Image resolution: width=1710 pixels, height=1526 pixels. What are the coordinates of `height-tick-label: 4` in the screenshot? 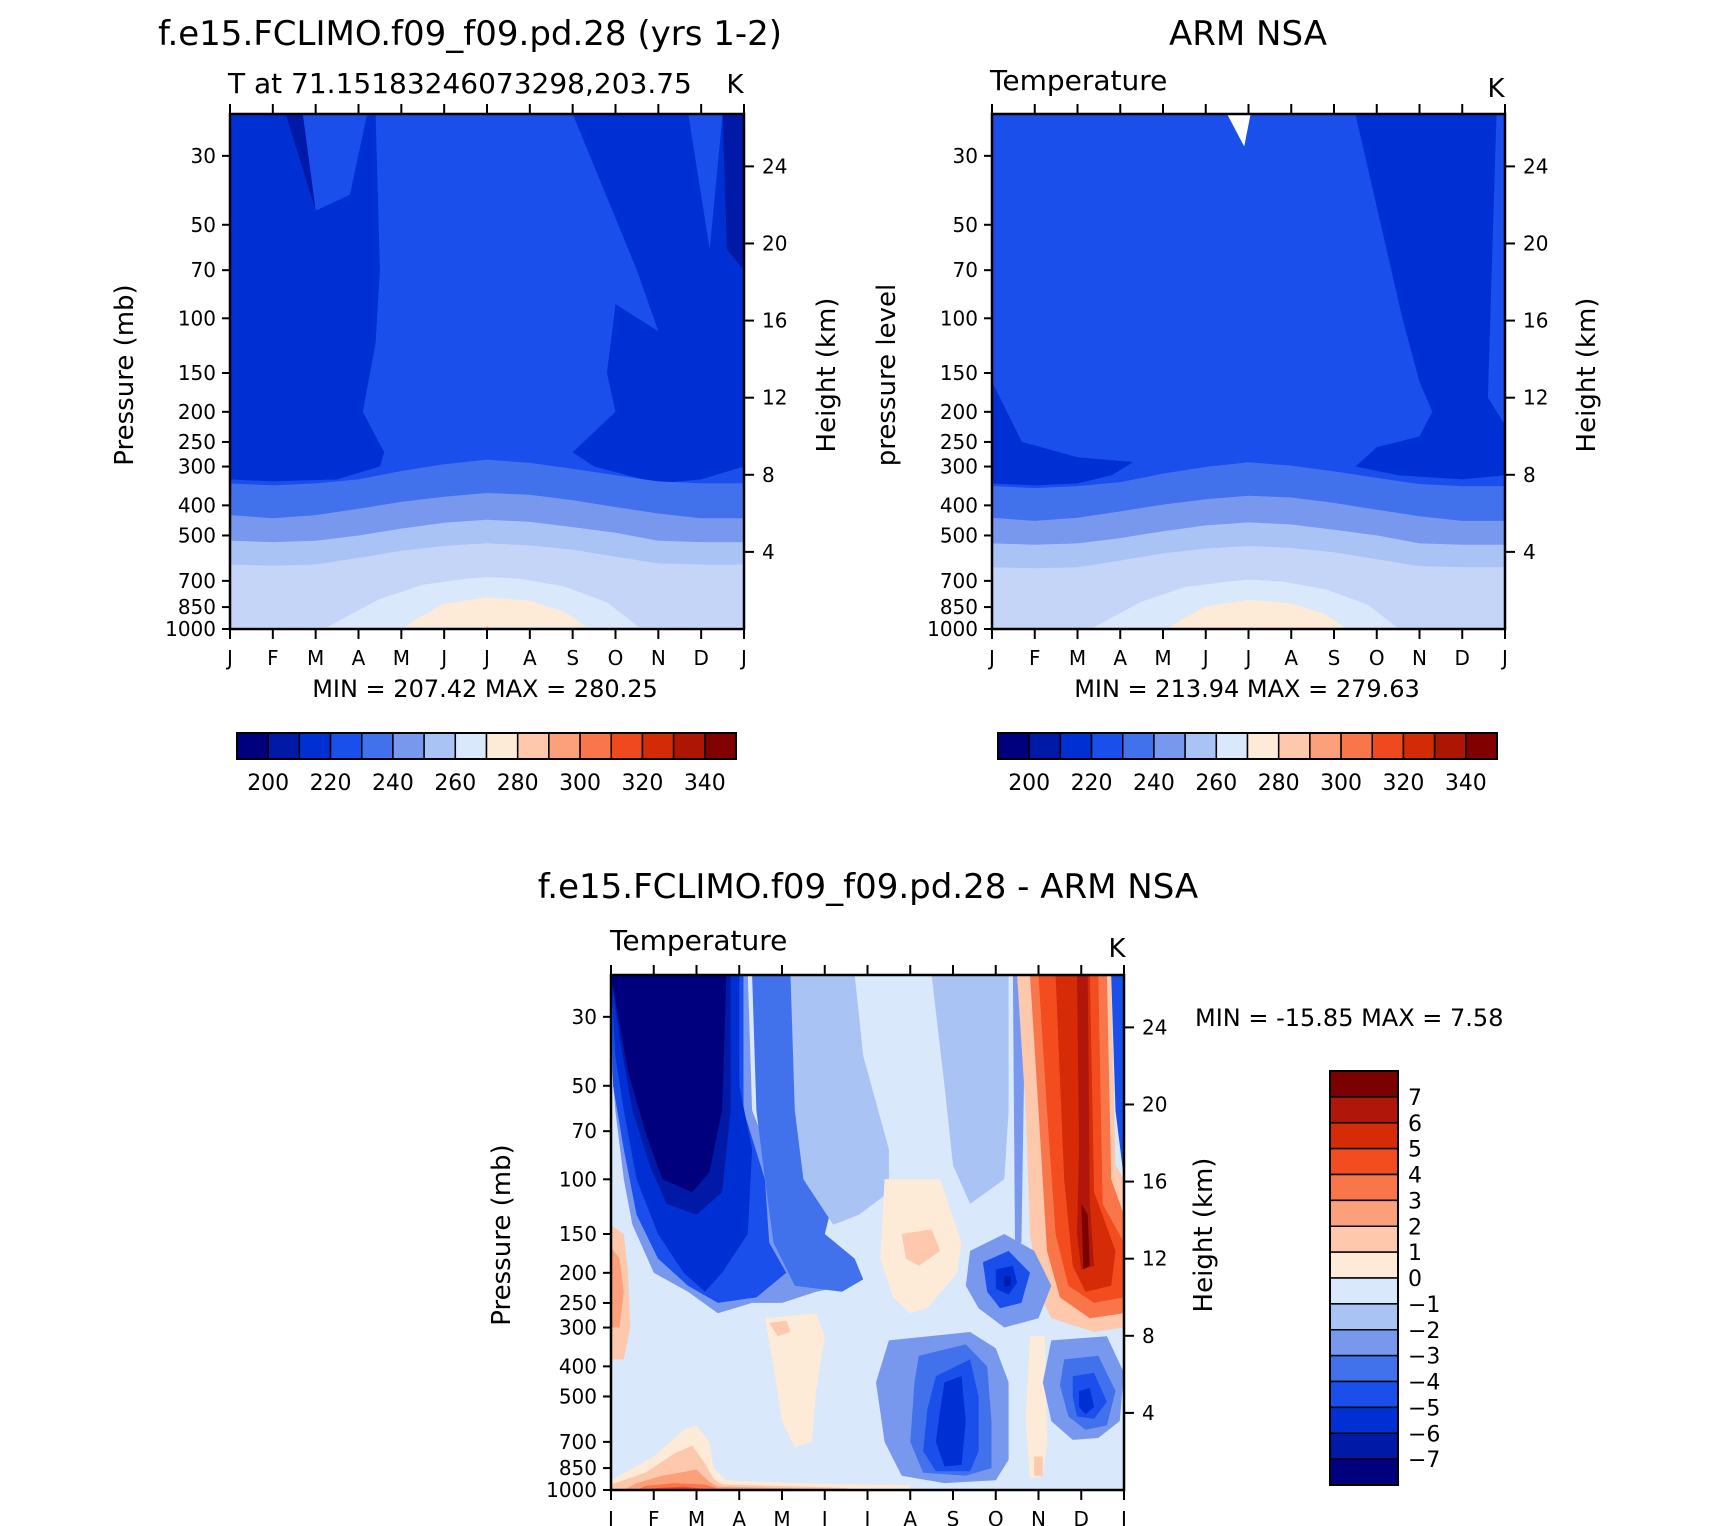 It's located at (1529, 552).